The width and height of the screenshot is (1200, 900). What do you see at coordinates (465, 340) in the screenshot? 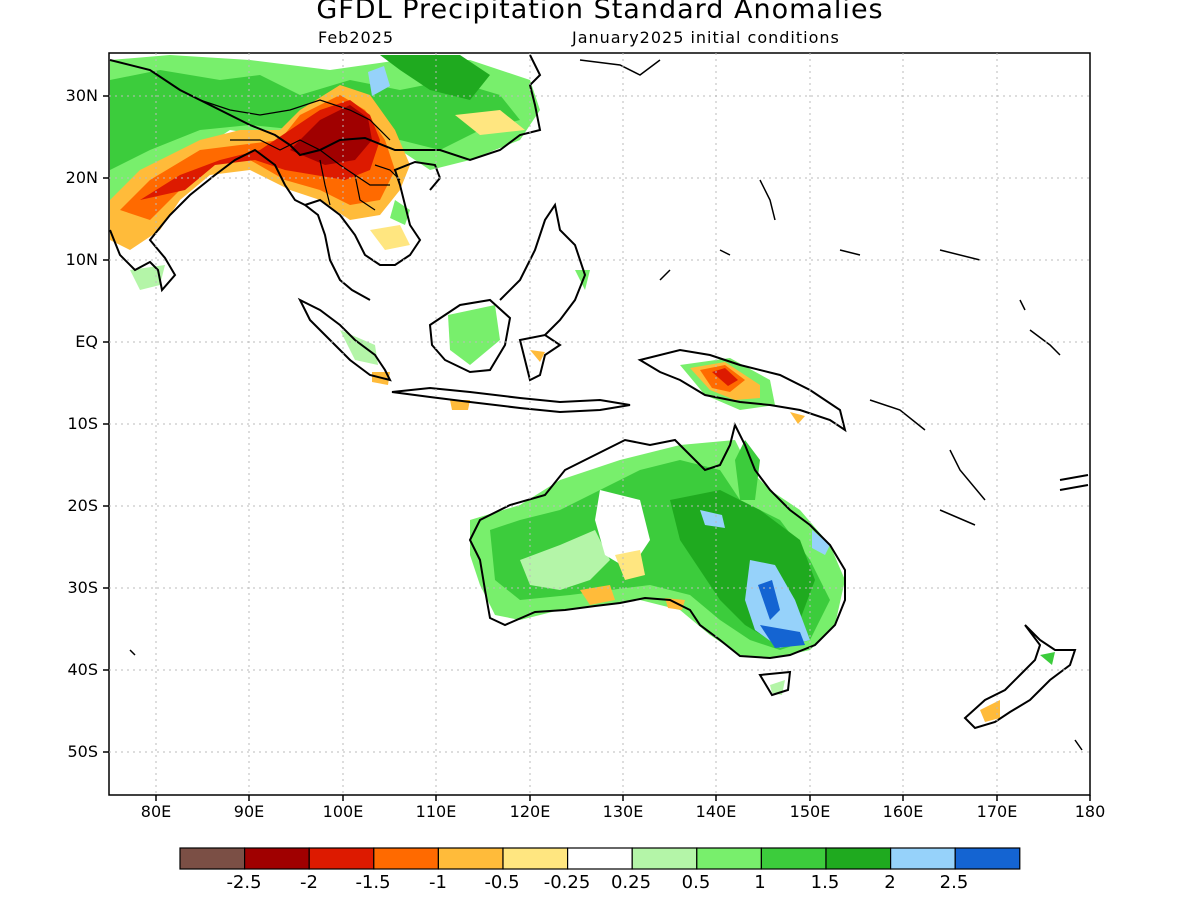
I see `anomaly-shading-indonesia` at bounding box center [465, 340].